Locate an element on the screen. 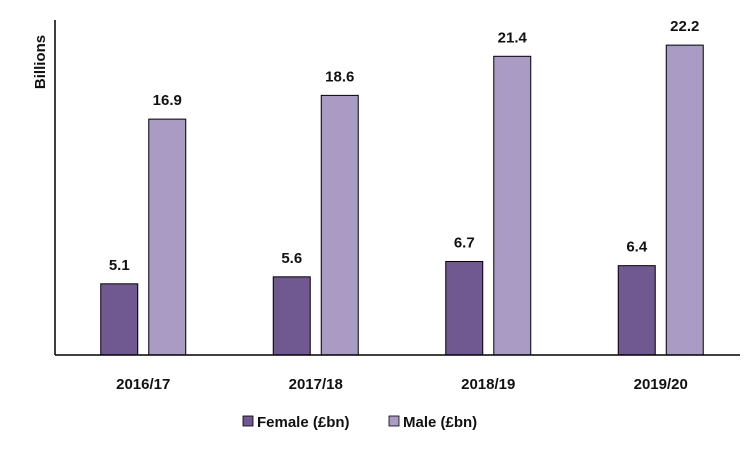 This screenshot has width=749, height=453. data-label-male-2019-20: 22.2 is located at coordinates (684, 26).